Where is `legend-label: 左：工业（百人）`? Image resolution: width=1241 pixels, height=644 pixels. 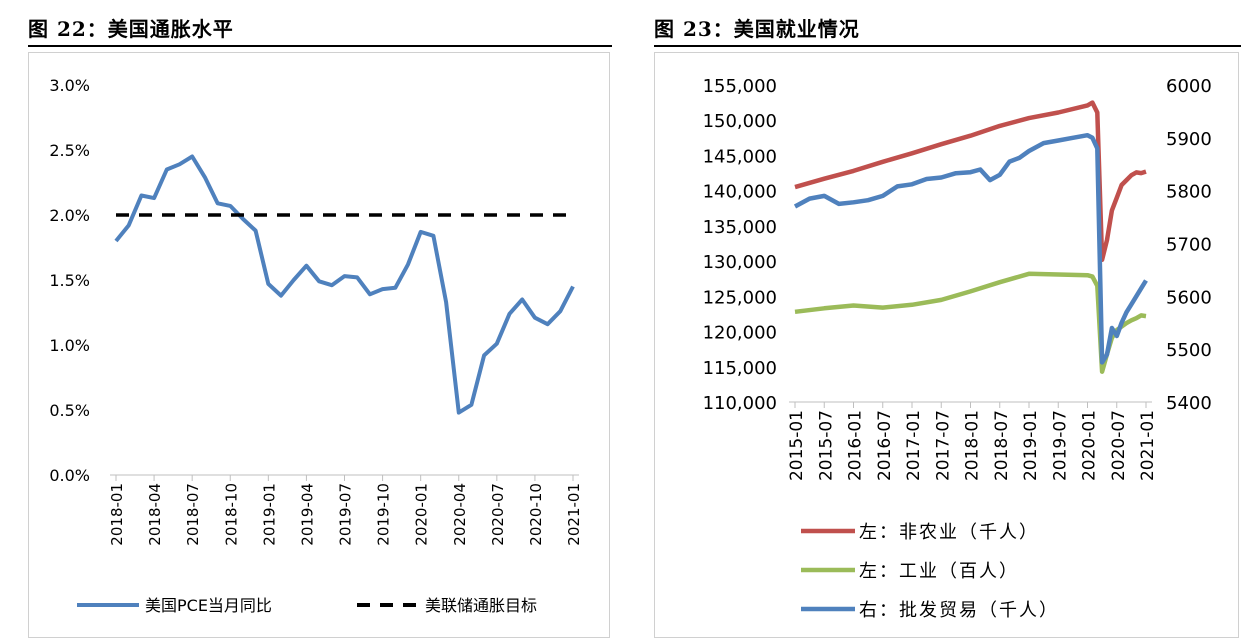
legend-label: 左：工业（百人） is located at coordinates (939, 571).